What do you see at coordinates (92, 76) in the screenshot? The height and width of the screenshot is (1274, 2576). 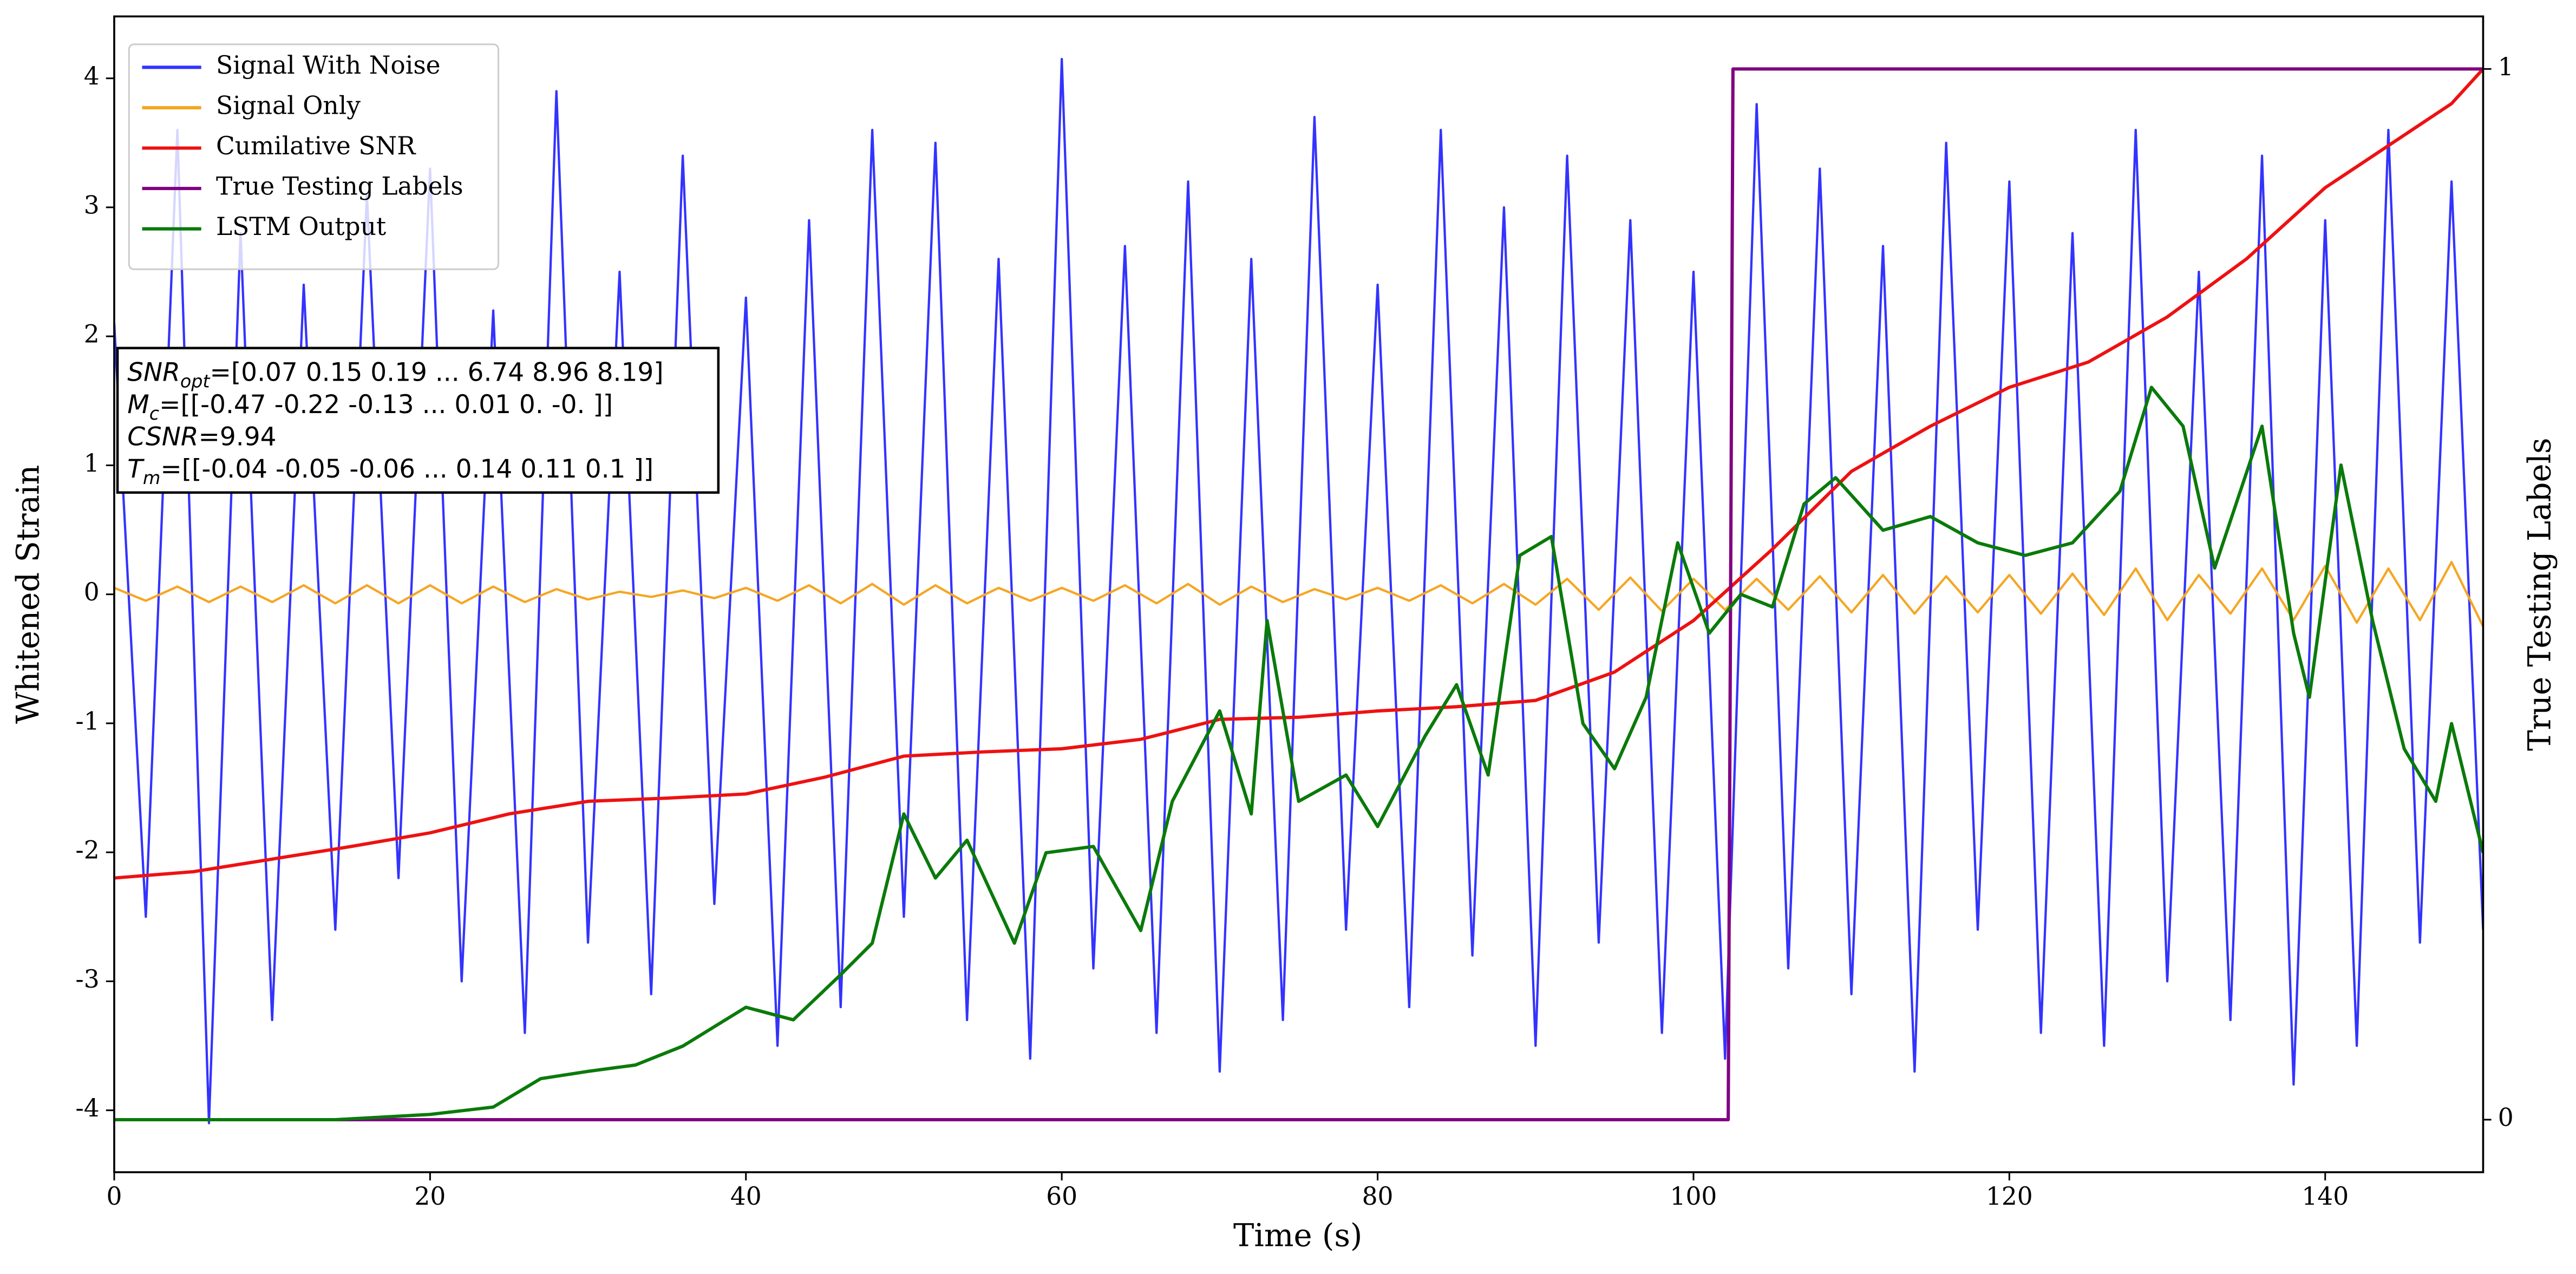 I see `y-tick-label: 4` at bounding box center [92, 76].